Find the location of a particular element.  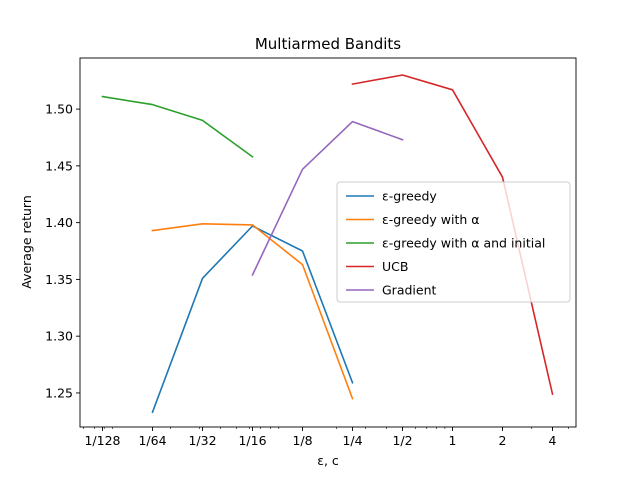

y-tick-label: 1.35 is located at coordinates (59, 279).